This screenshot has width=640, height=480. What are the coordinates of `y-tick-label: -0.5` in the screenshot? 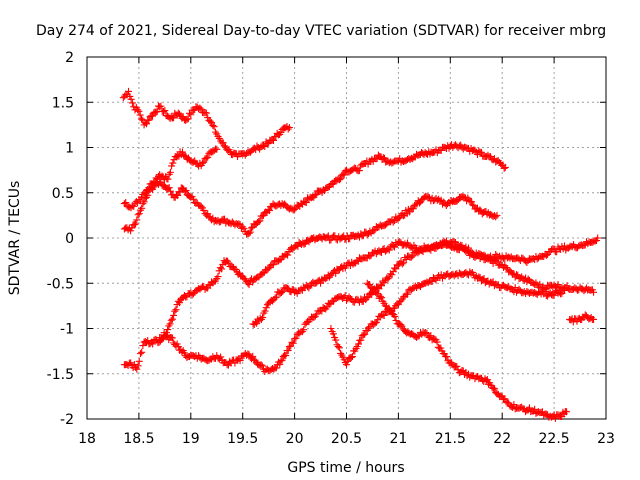 It's located at (60, 284).